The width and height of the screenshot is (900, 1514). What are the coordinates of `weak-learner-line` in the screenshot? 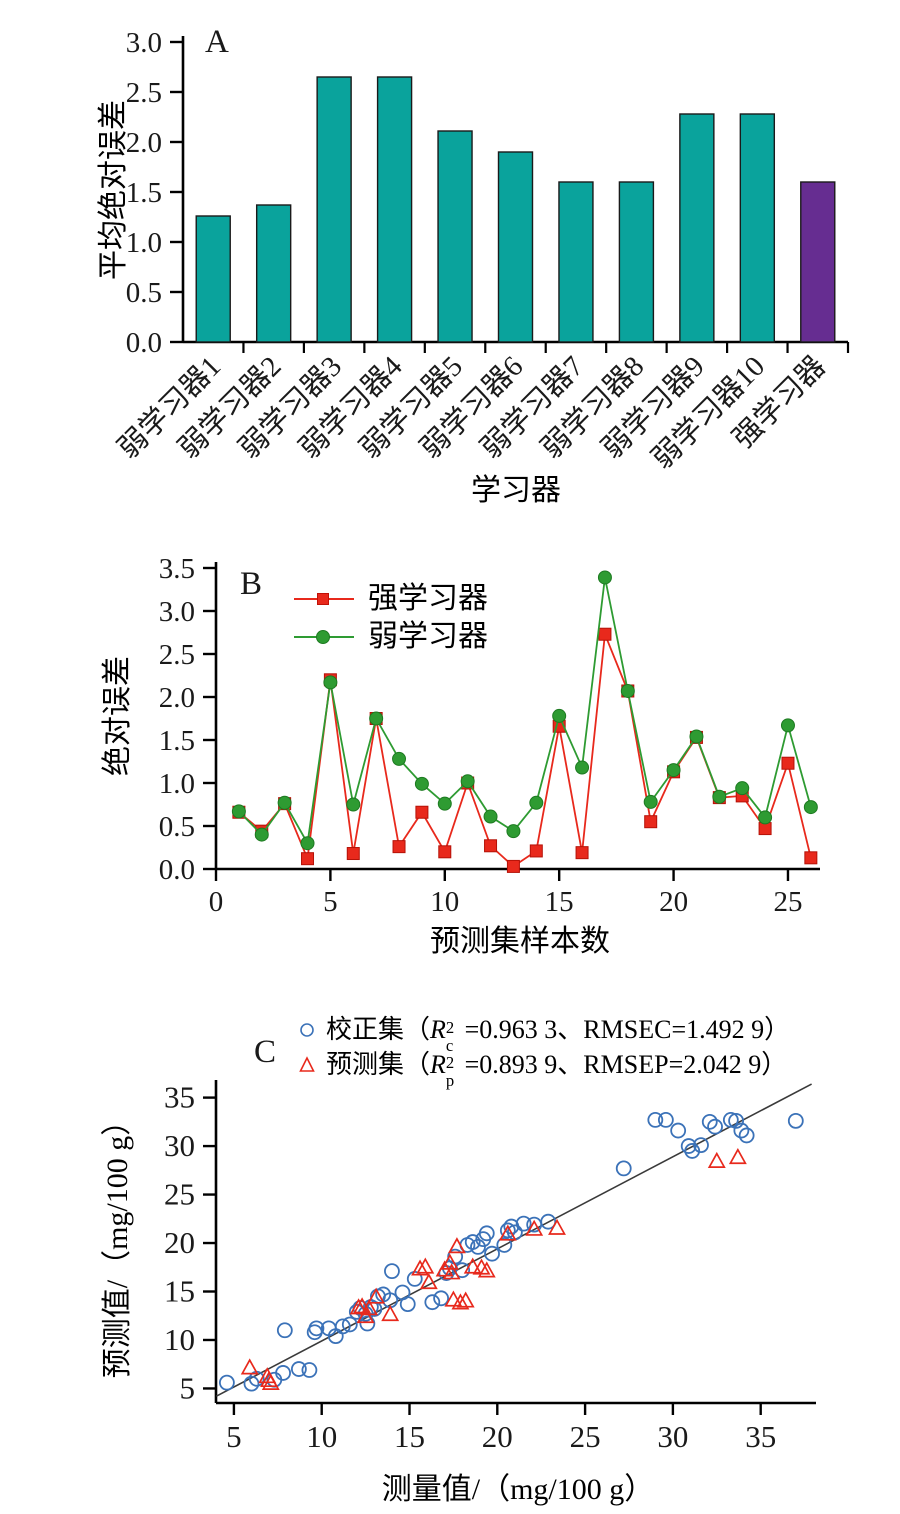 It's located at (525, 711).